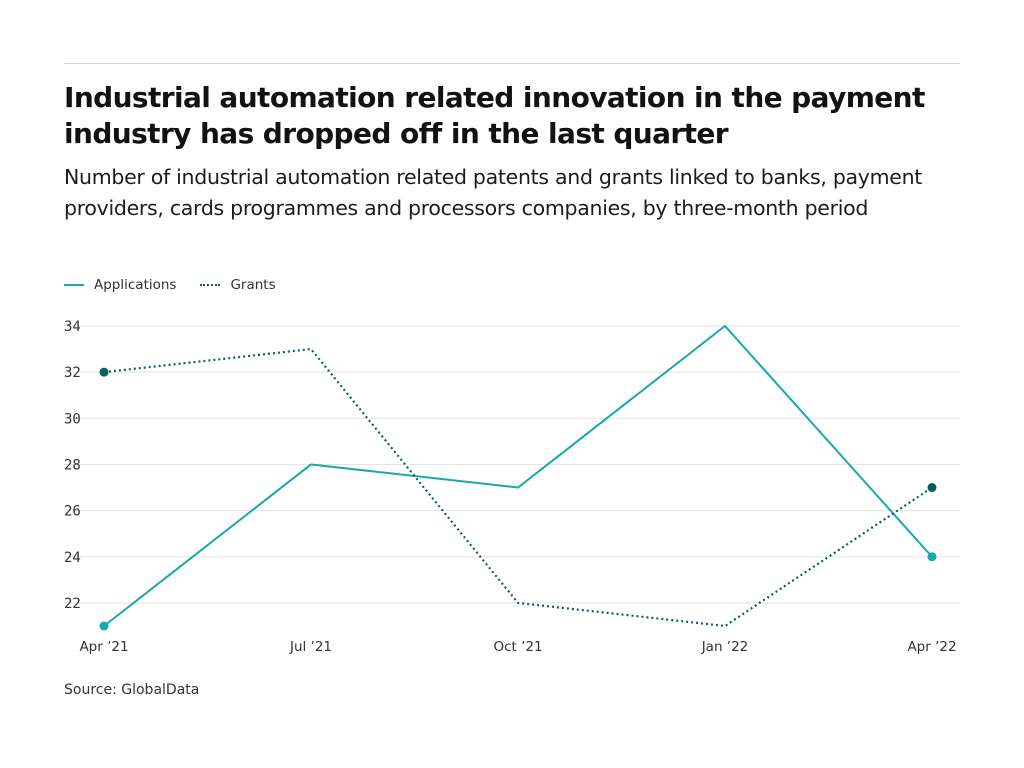  What do you see at coordinates (72, 419) in the screenshot?
I see `y-tick-label-30: 30` at bounding box center [72, 419].